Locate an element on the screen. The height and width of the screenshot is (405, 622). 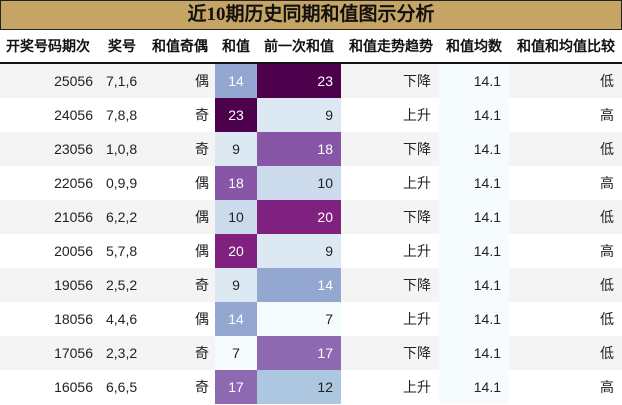
table-row: 22056 0,9,9 偶 18 10 上升 14.1 高 is located at coordinates (311, 183).